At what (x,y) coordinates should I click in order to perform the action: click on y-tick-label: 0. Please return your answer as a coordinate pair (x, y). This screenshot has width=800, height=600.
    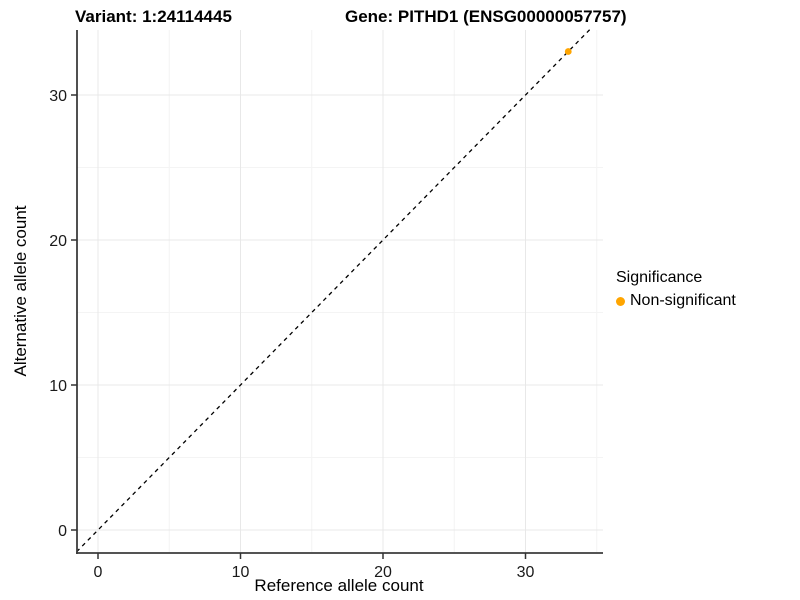
    Looking at the image, I should click on (62, 531).